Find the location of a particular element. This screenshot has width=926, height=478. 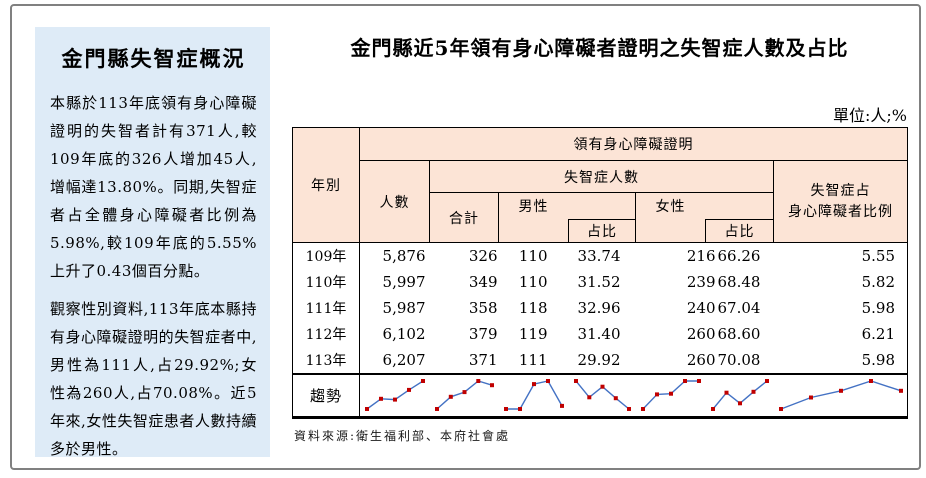

cell-male: 118 is located at coordinates (533, 308).